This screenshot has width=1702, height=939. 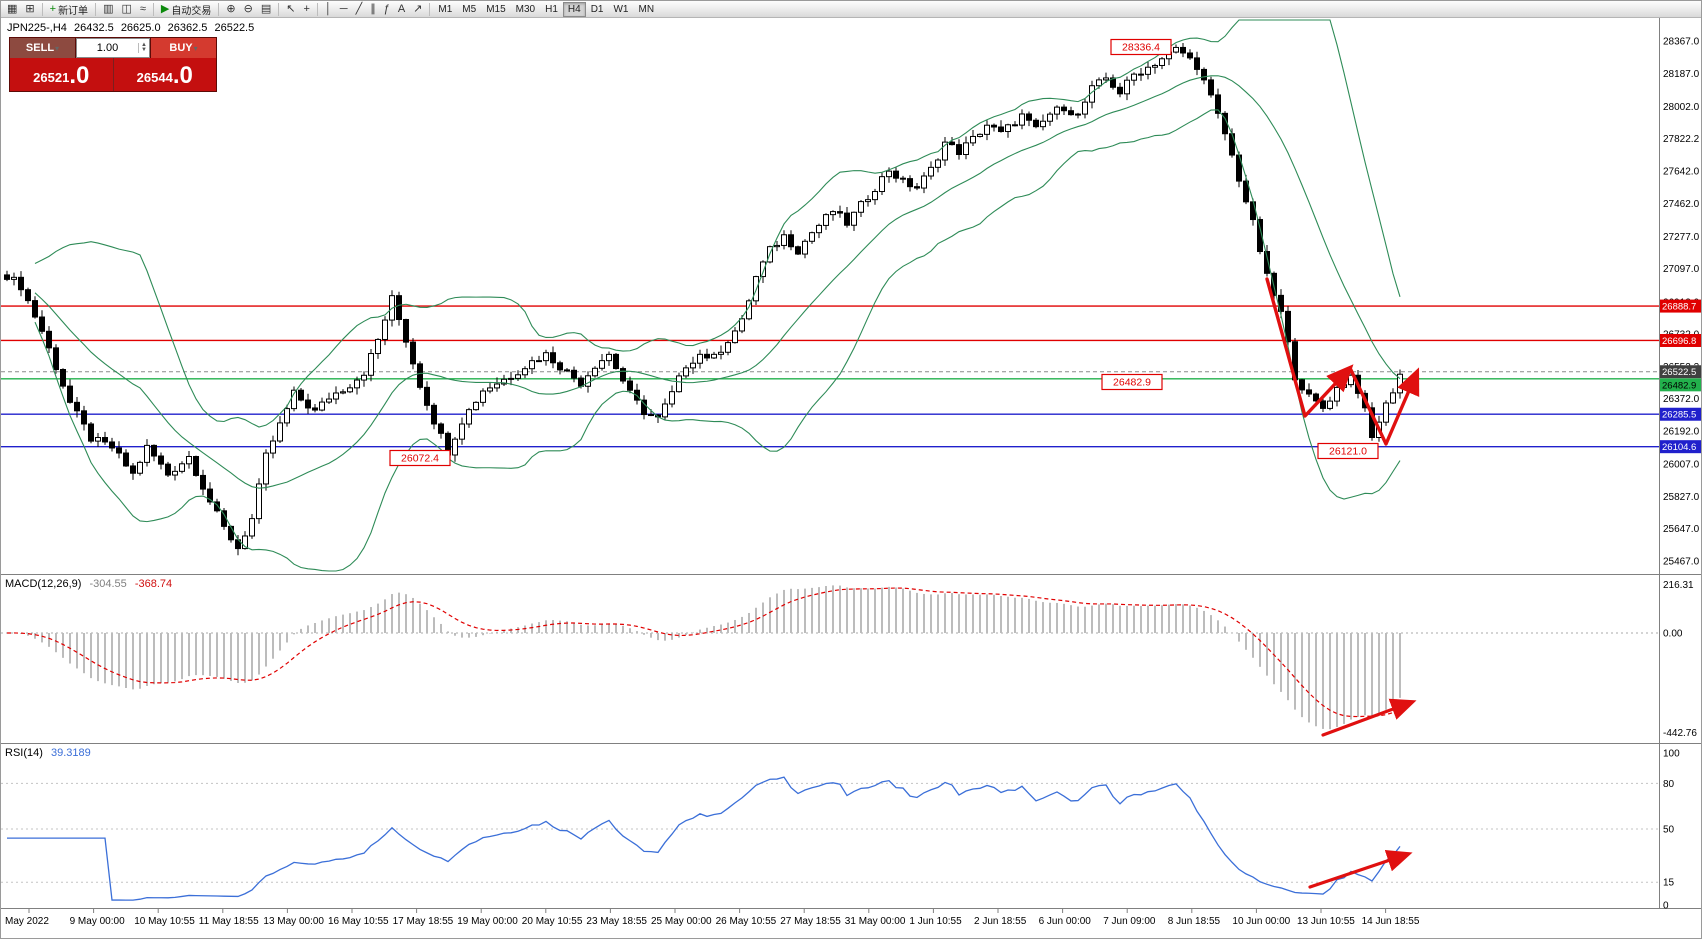 I want to click on bars-chart-button: ▥, so click(x=108, y=9).